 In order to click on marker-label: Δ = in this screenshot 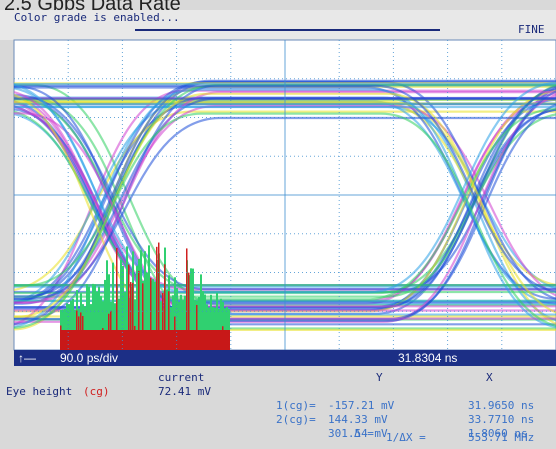, I will do `click(364, 433)`.